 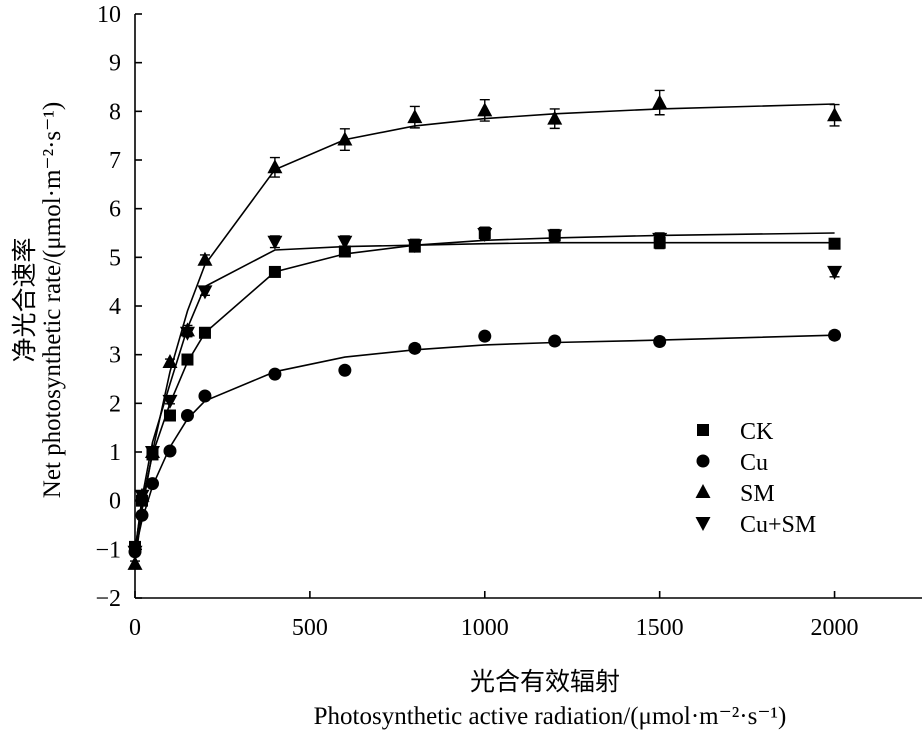 What do you see at coordinates (757, 432) in the screenshot?
I see `legend-label-ck: CK` at bounding box center [757, 432].